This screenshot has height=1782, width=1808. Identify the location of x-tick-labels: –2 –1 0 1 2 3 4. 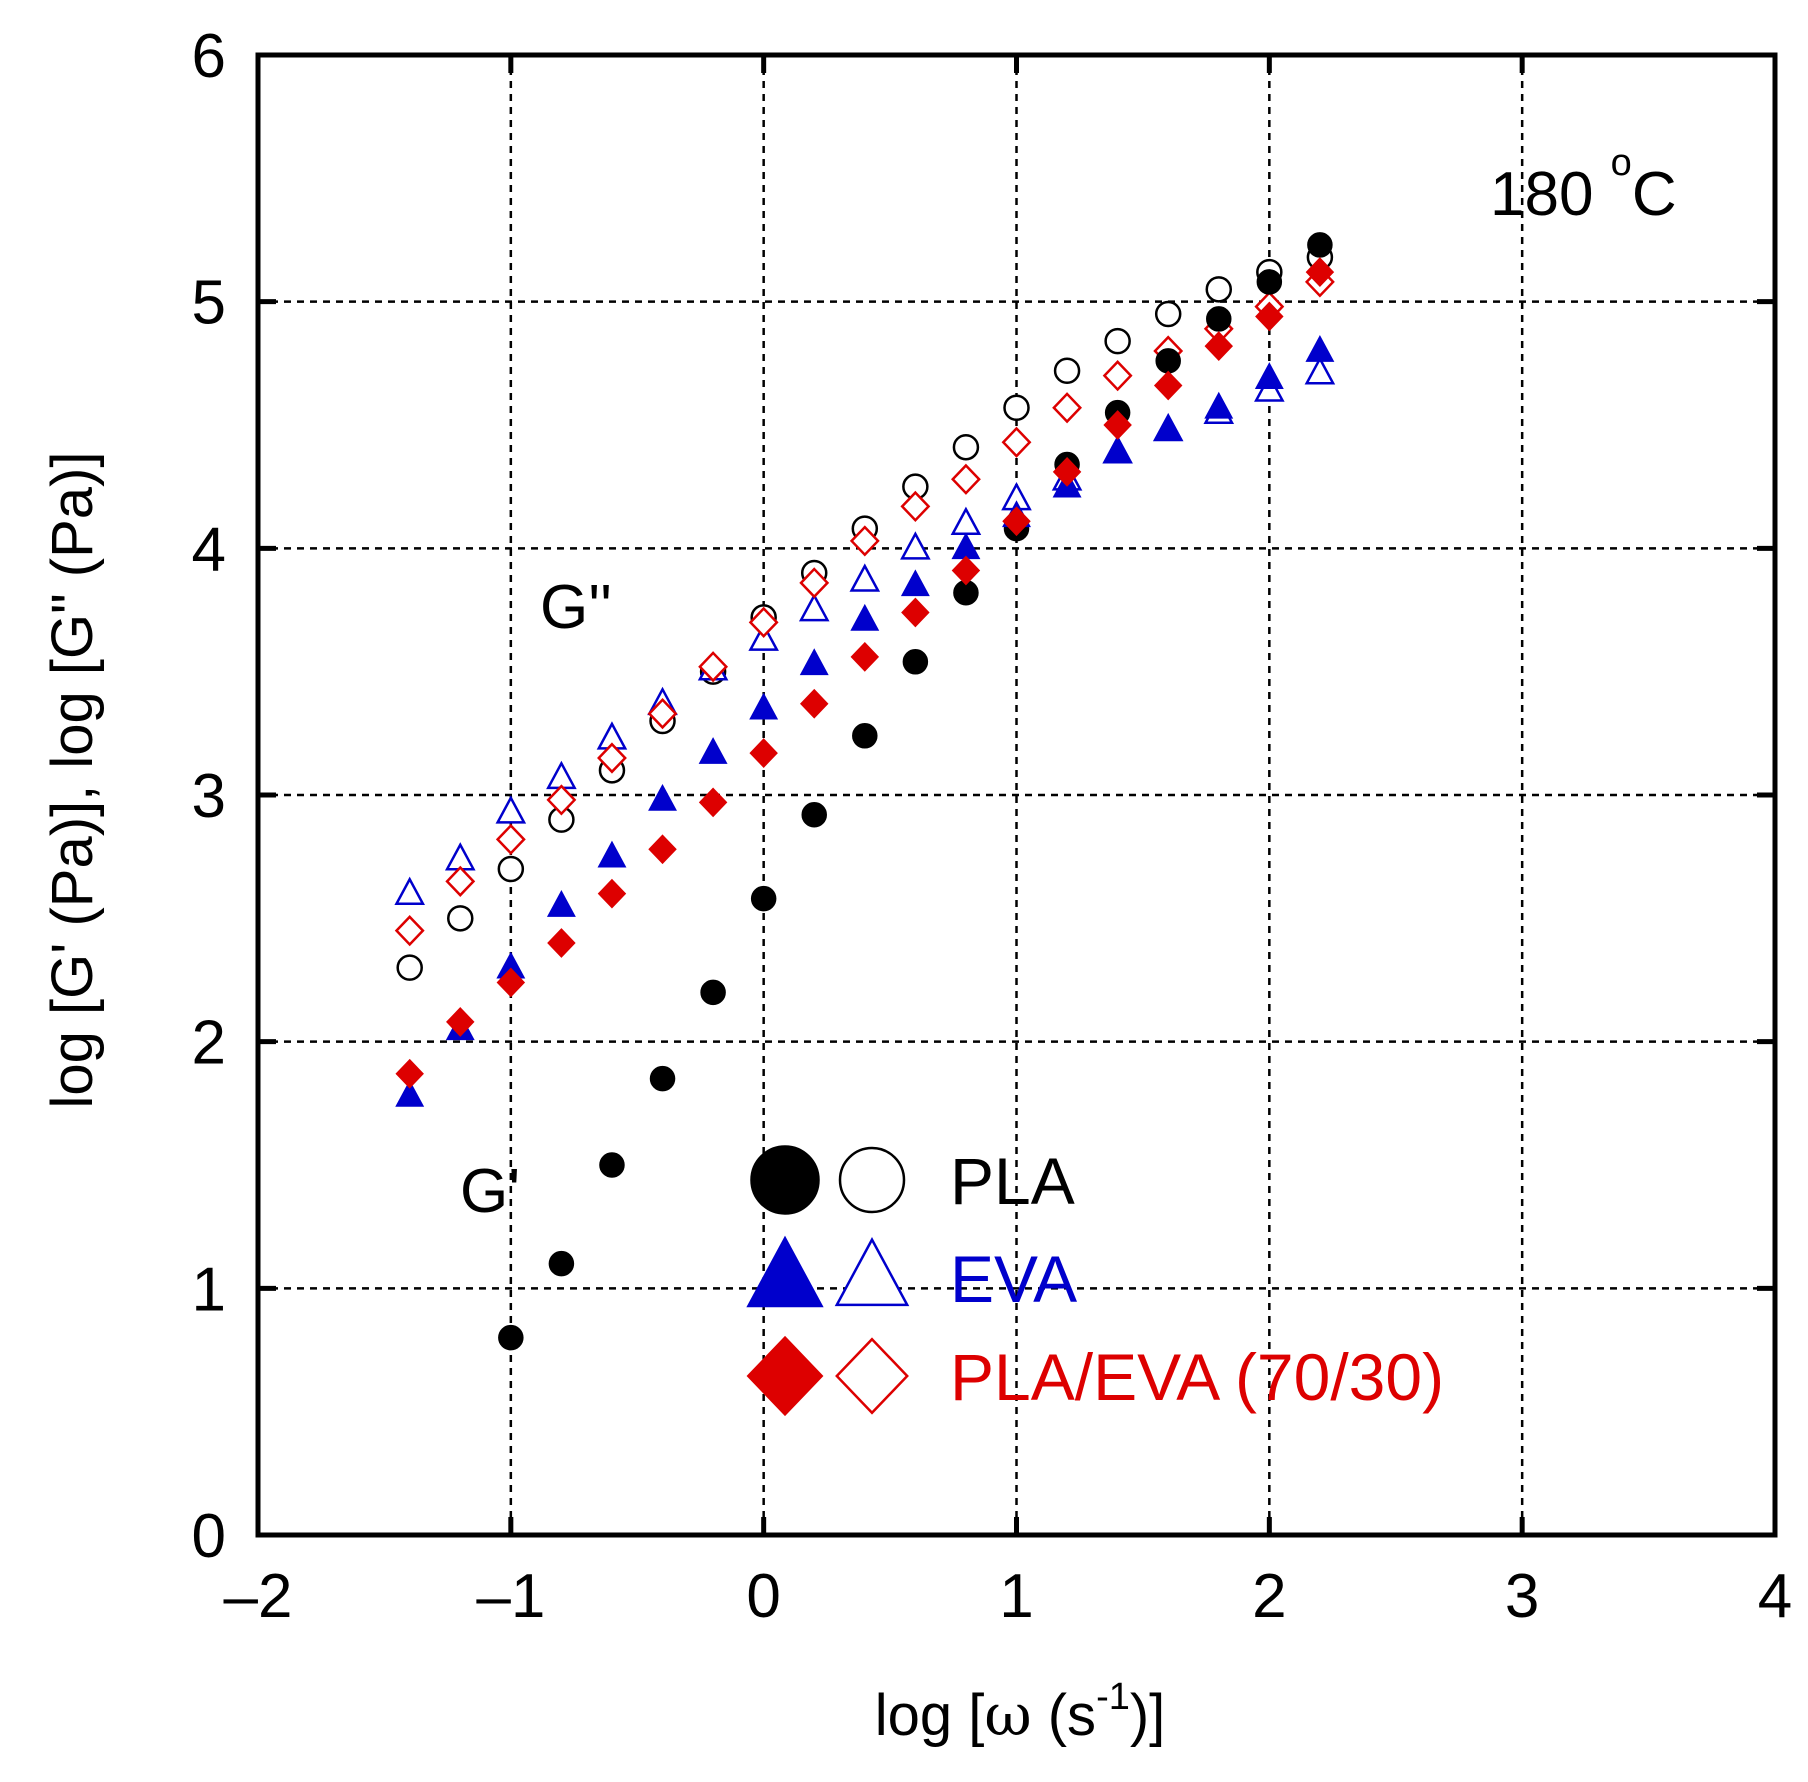
(1008, 1596).